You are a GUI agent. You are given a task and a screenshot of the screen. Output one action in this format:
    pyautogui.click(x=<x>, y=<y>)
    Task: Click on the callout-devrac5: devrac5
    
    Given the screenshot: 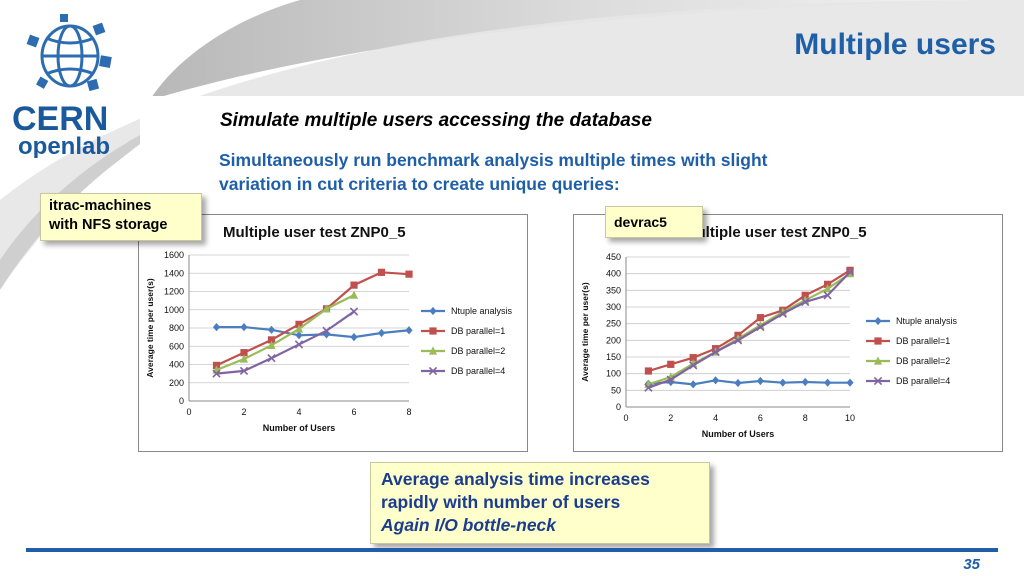 What is the action you would take?
    pyautogui.click(x=654, y=222)
    